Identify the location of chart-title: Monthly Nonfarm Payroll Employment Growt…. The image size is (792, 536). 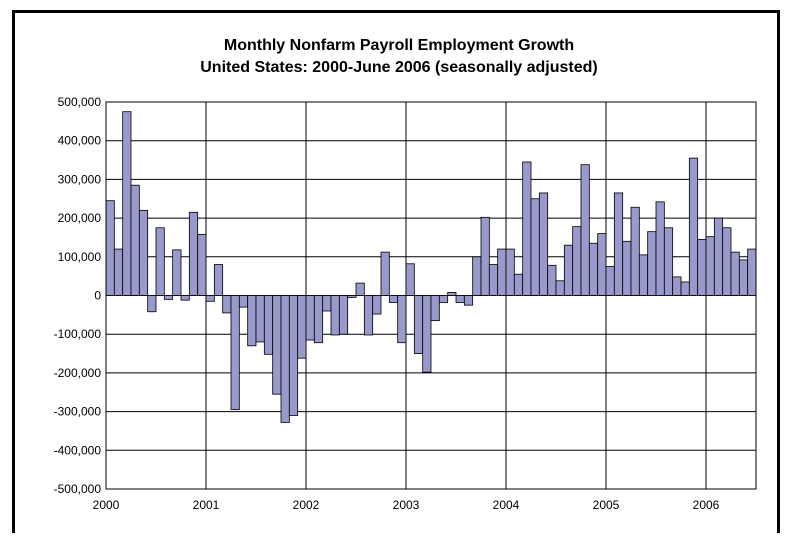
(399, 45).